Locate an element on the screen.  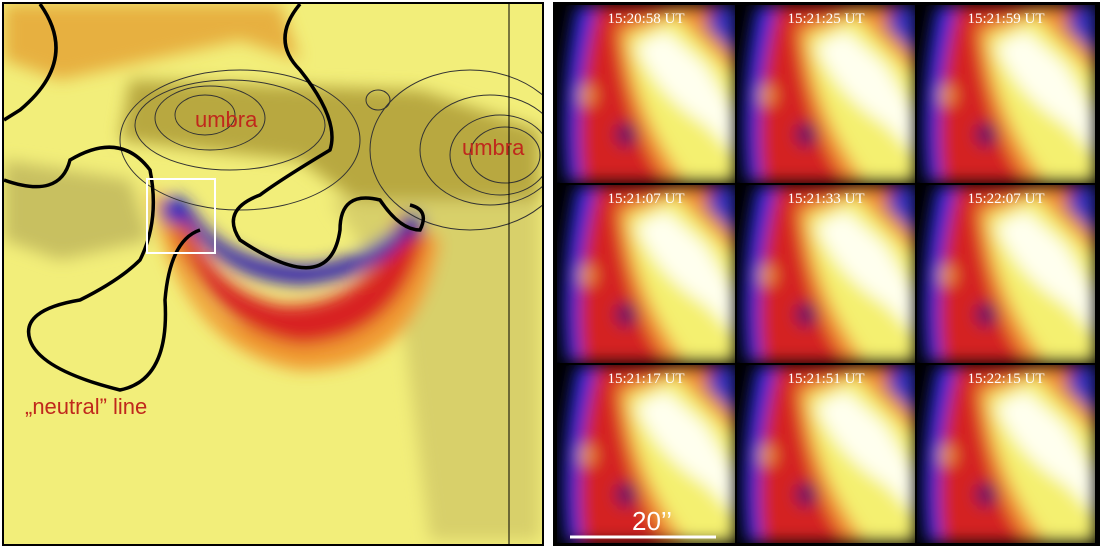
frame-time: 15:21:33 UT is located at coordinates (825, 199).